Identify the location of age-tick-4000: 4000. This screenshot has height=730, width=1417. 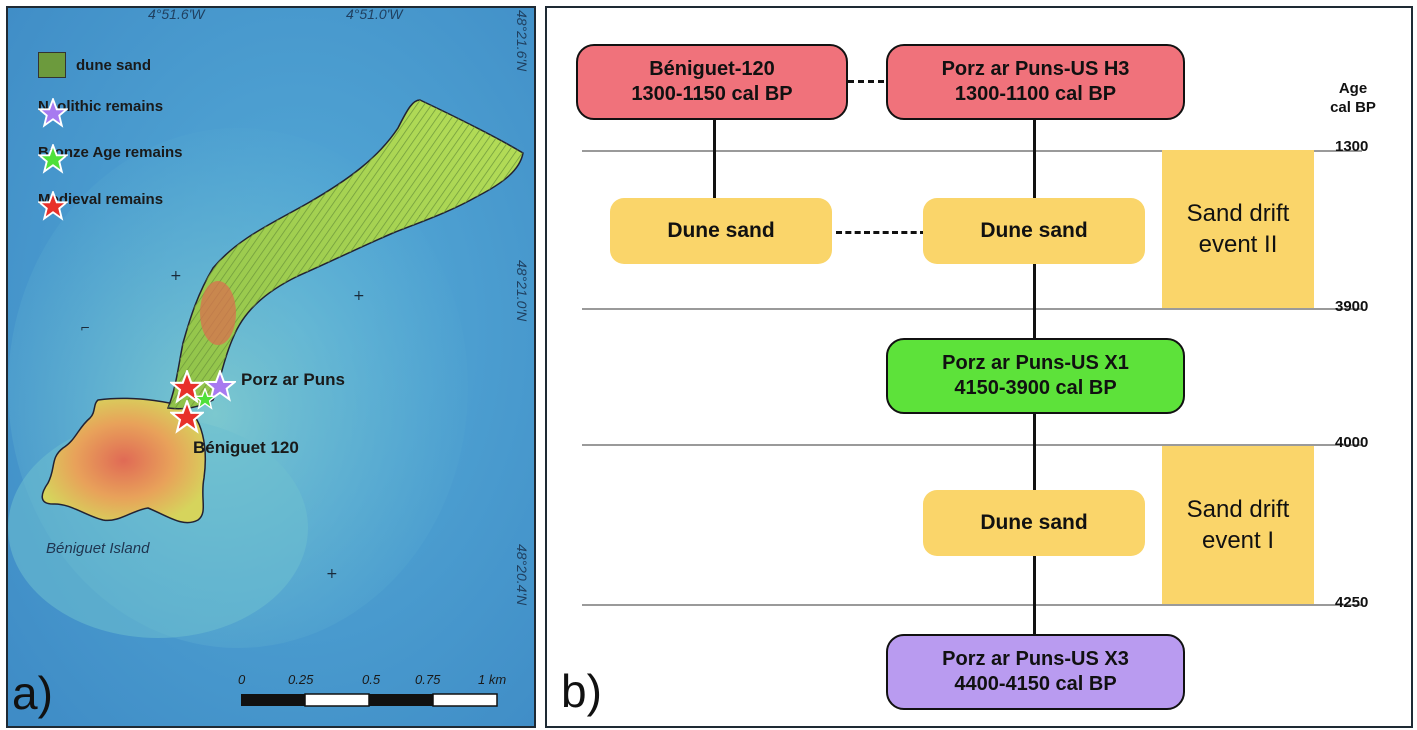
(1352, 442).